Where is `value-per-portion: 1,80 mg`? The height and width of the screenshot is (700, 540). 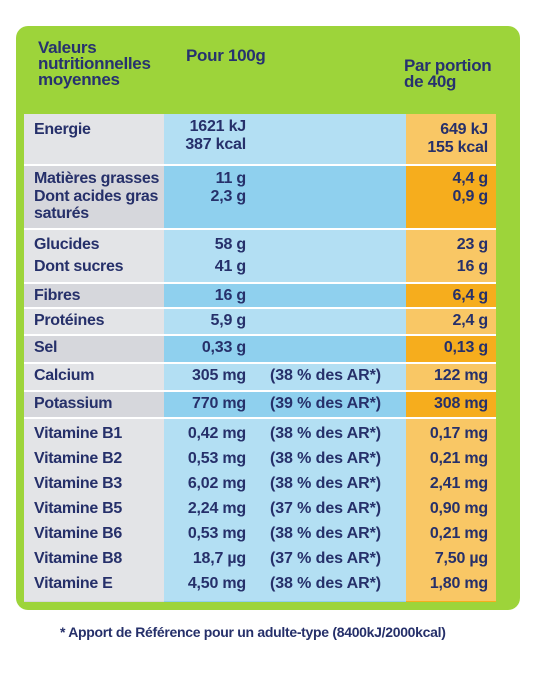 value-per-portion: 1,80 mg is located at coordinates (458, 583).